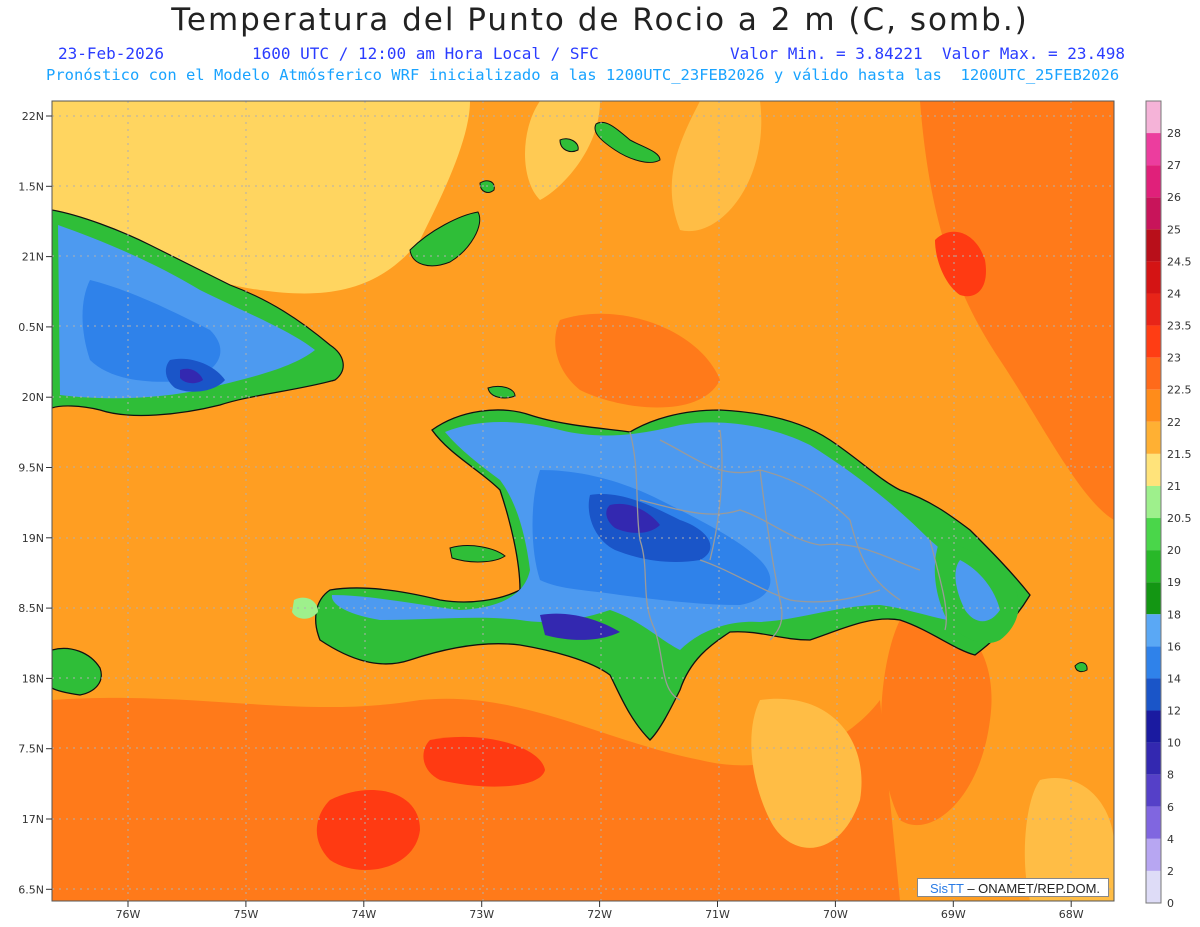 The image size is (1200, 927). I want to click on lat-label: 21N, so click(33, 257).